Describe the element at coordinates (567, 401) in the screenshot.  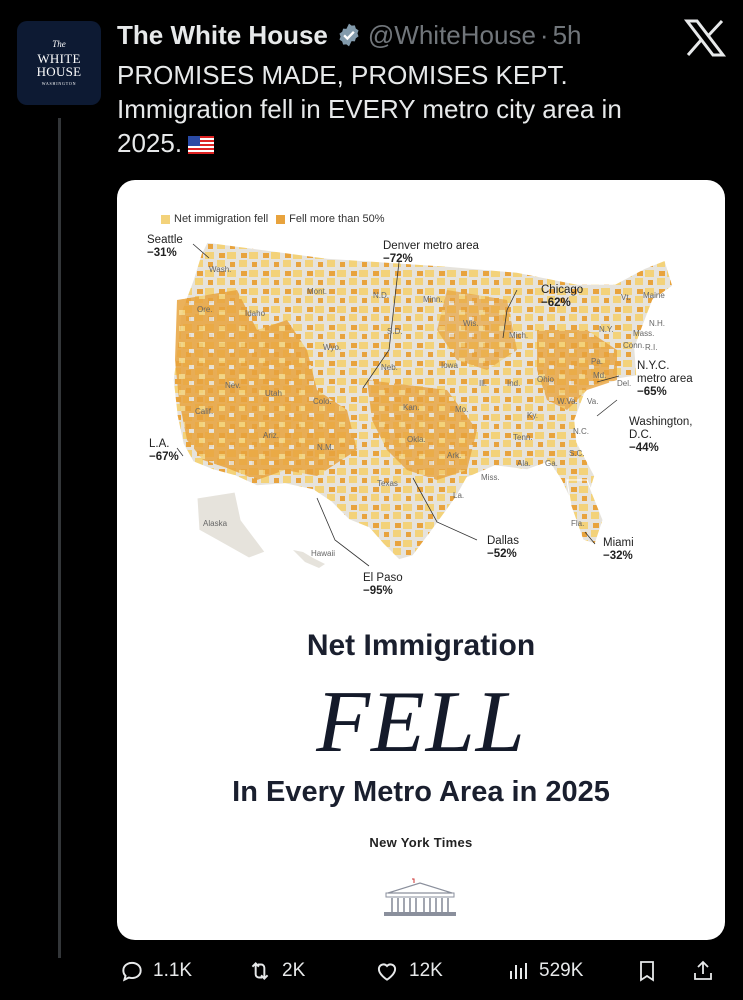
I see `state-wva: W.Va.` at that location.